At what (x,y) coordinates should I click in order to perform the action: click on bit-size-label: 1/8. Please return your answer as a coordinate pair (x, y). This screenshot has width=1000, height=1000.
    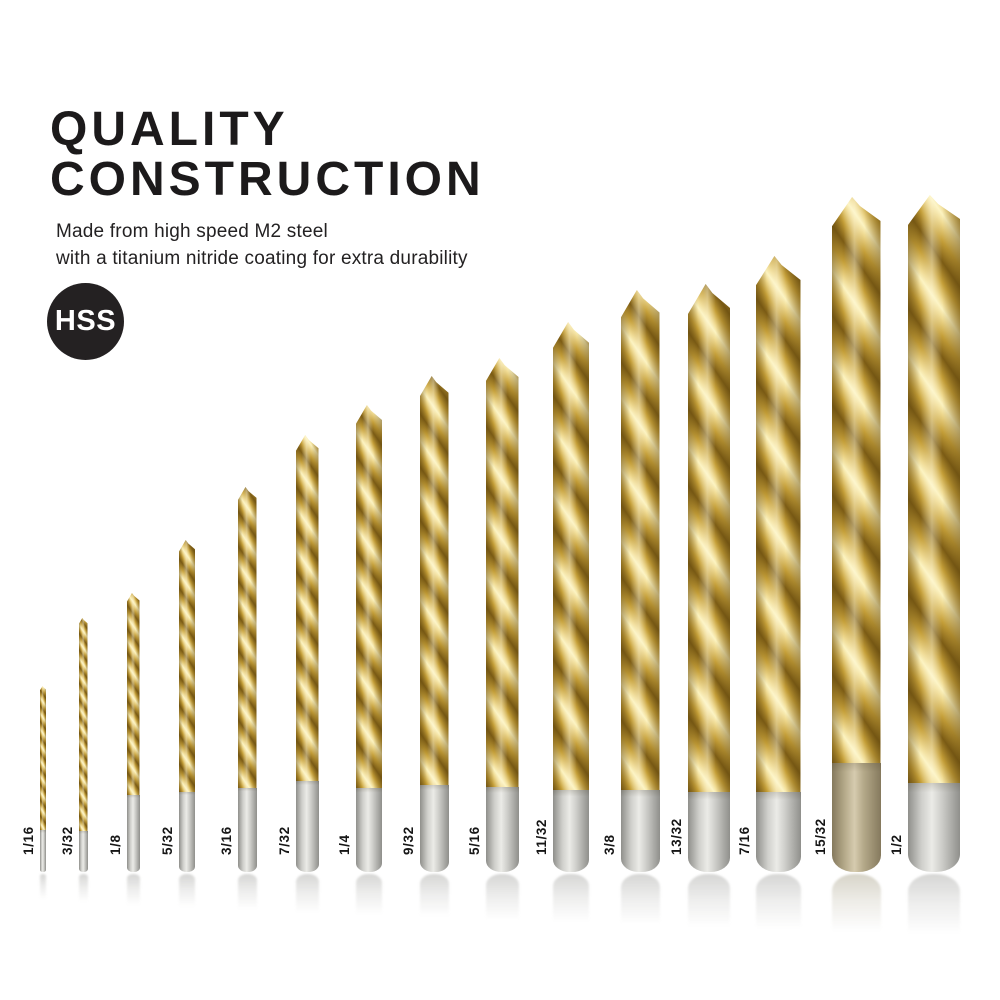
    Looking at the image, I should click on (115, 844).